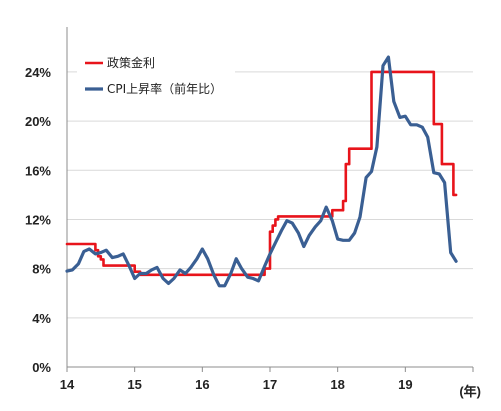 The width and height of the screenshot is (501, 411). I want to click on legend-label: CPI上昇率（前年比）, so click(164, 88).